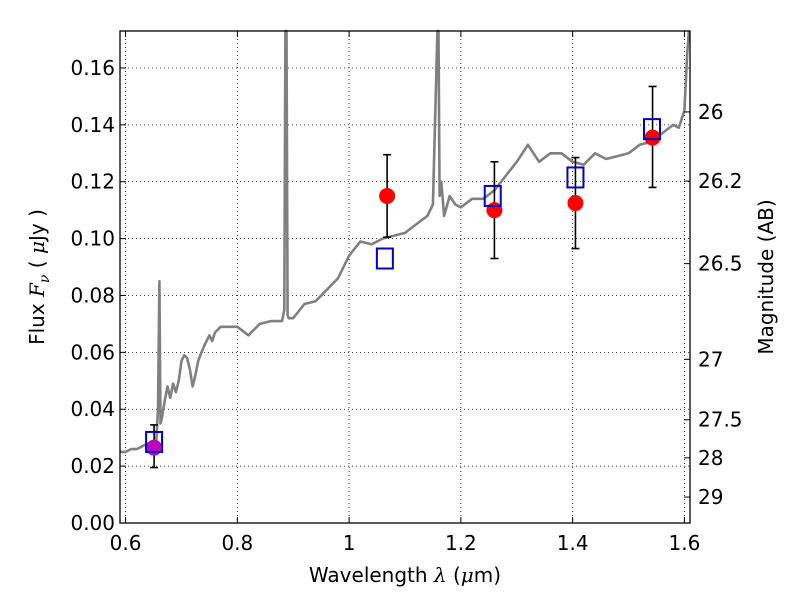  I want to click on right-axis-tick-label: 29, so click(710, 497).